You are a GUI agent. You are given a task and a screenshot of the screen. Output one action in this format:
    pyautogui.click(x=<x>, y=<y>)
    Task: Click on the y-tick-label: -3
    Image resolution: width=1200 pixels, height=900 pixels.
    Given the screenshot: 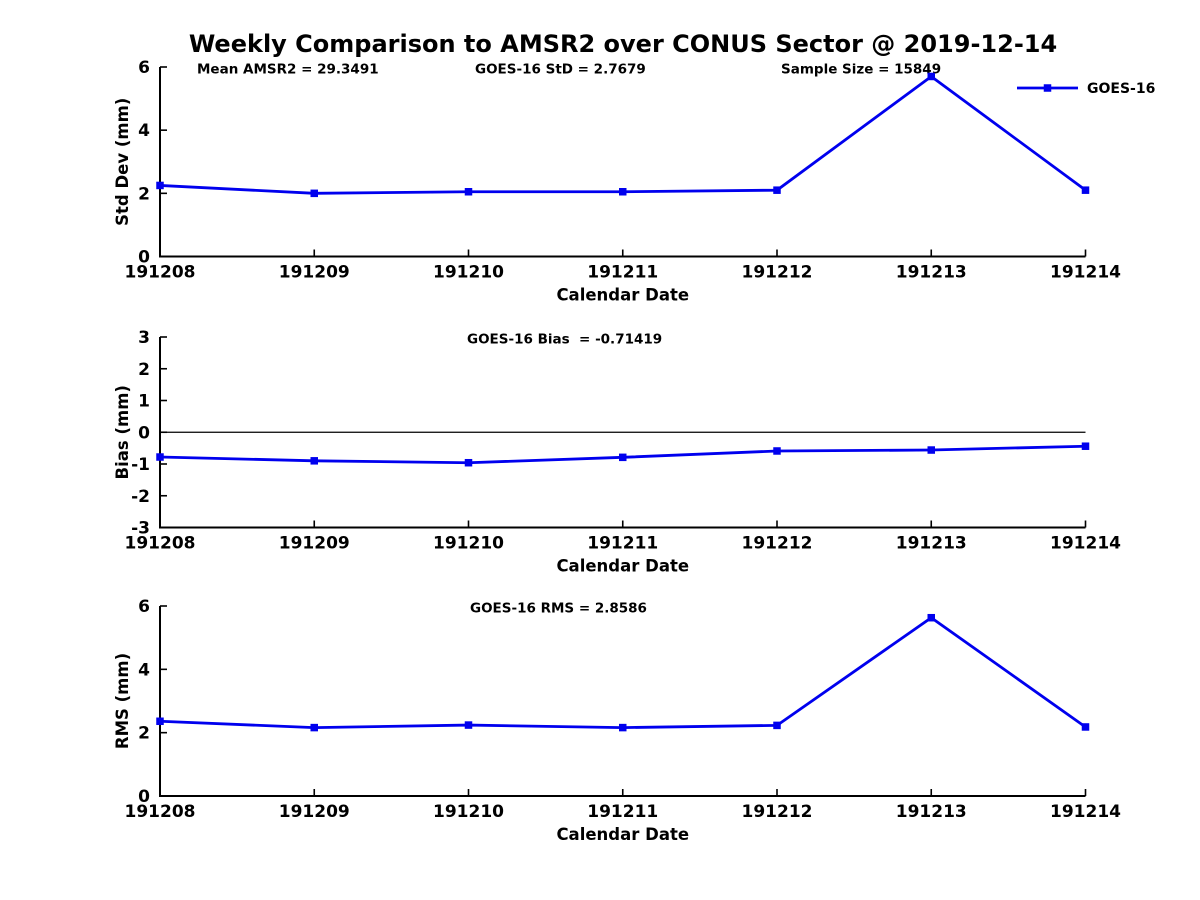 What is the action you would take?
    pyautogui.click(x=140, y=529)
    